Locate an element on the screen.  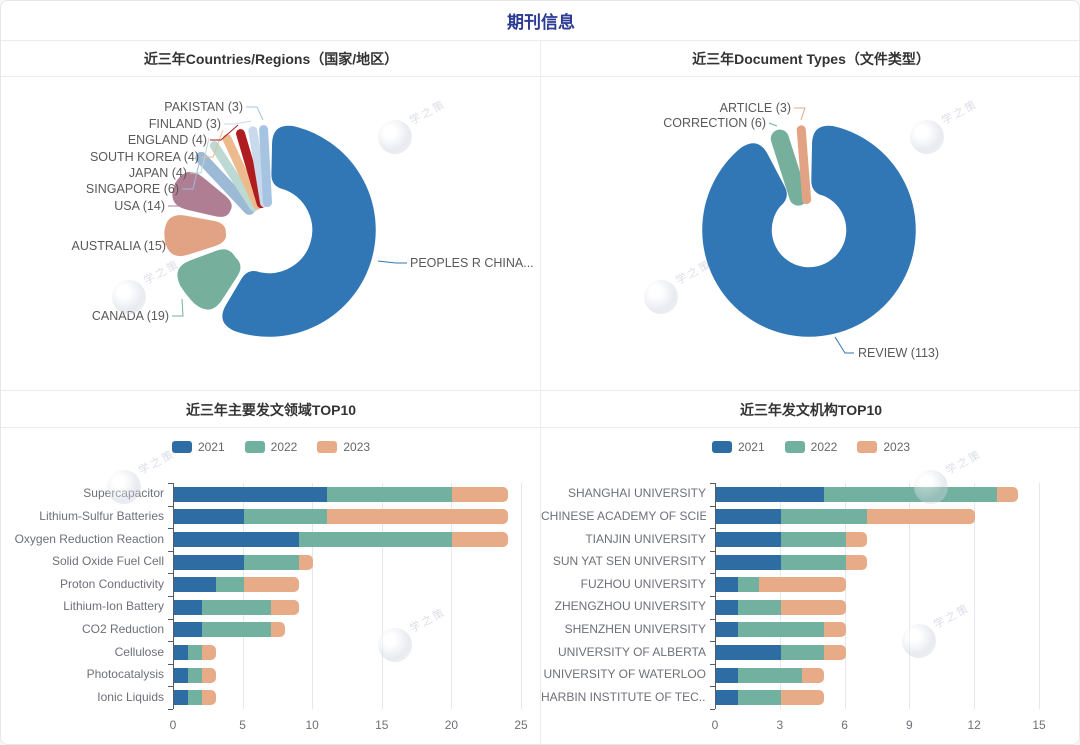
pie-slice-label: SINGAPORE (6) is located at coordinates (132, 189).